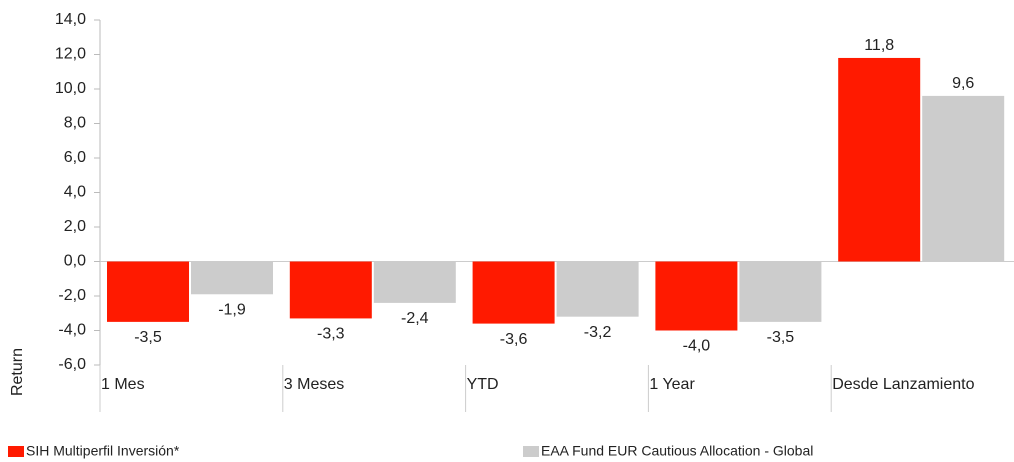  Describe the element at coordinates (72, 330) in the screenshot. I see `y-tick-label: -4,0` at that location.